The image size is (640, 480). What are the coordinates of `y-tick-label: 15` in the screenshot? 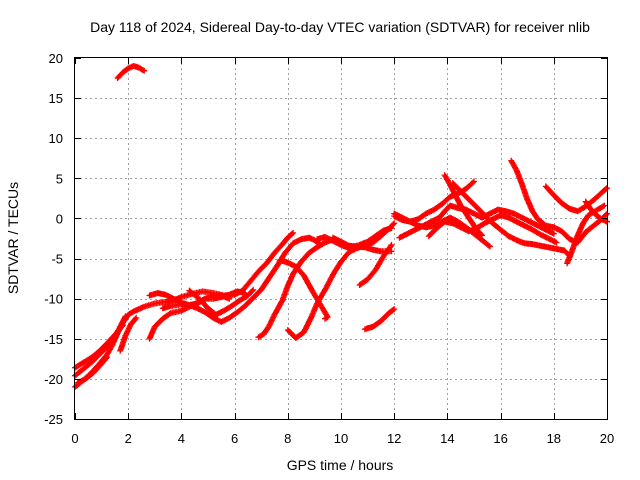 It's located at (56, 98).